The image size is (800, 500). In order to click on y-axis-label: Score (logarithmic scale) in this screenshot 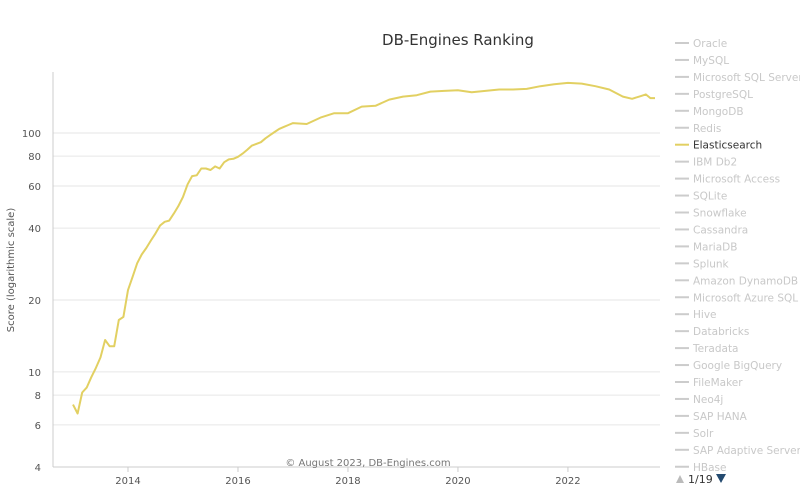, I will do `click(11, 270)`.